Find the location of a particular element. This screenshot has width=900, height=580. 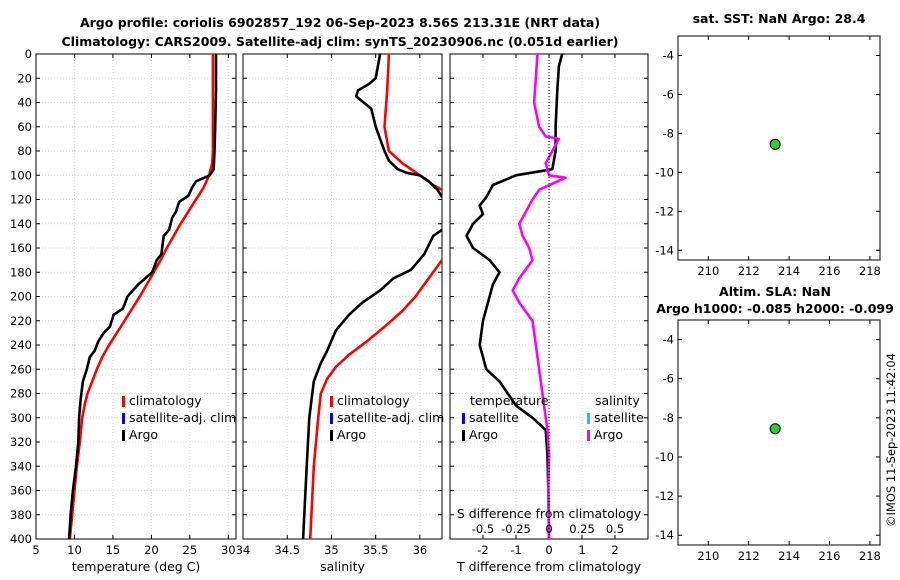

y-tick-label: 260 is located at coordinates (21, 369).